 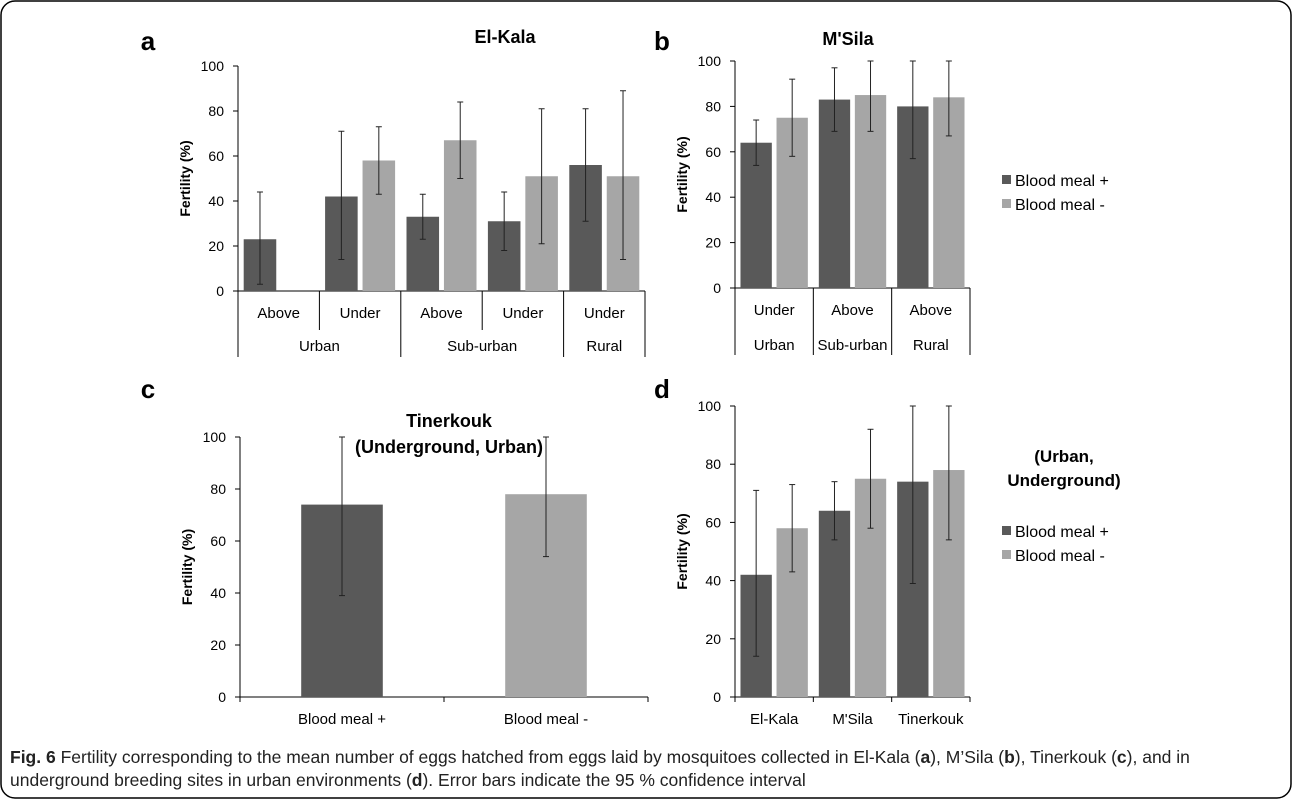 I want to click on x-tick-label: El-Kala, so click(x=774, y=719).